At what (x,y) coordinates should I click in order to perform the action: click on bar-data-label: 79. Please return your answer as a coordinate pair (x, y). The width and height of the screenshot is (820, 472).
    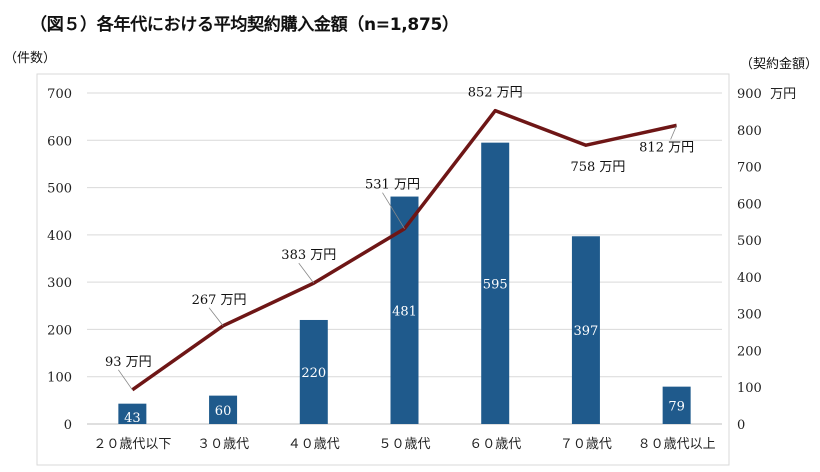
    Looking at the image, I should click on (676, 406).